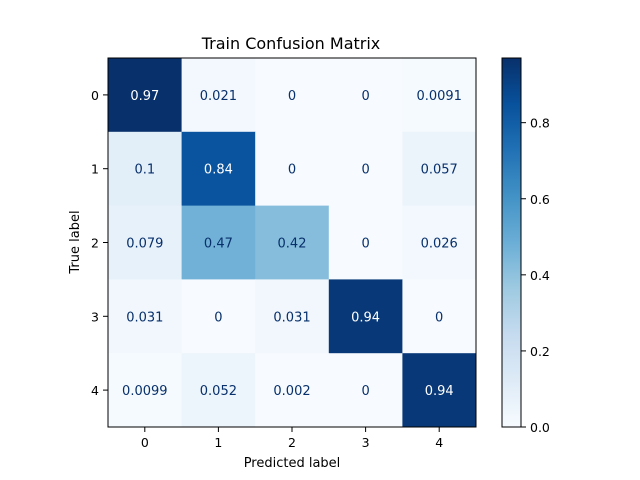 The image size is (640, 480). I want to click on colorbar-tick-label: 0.2, so click(540, 351).